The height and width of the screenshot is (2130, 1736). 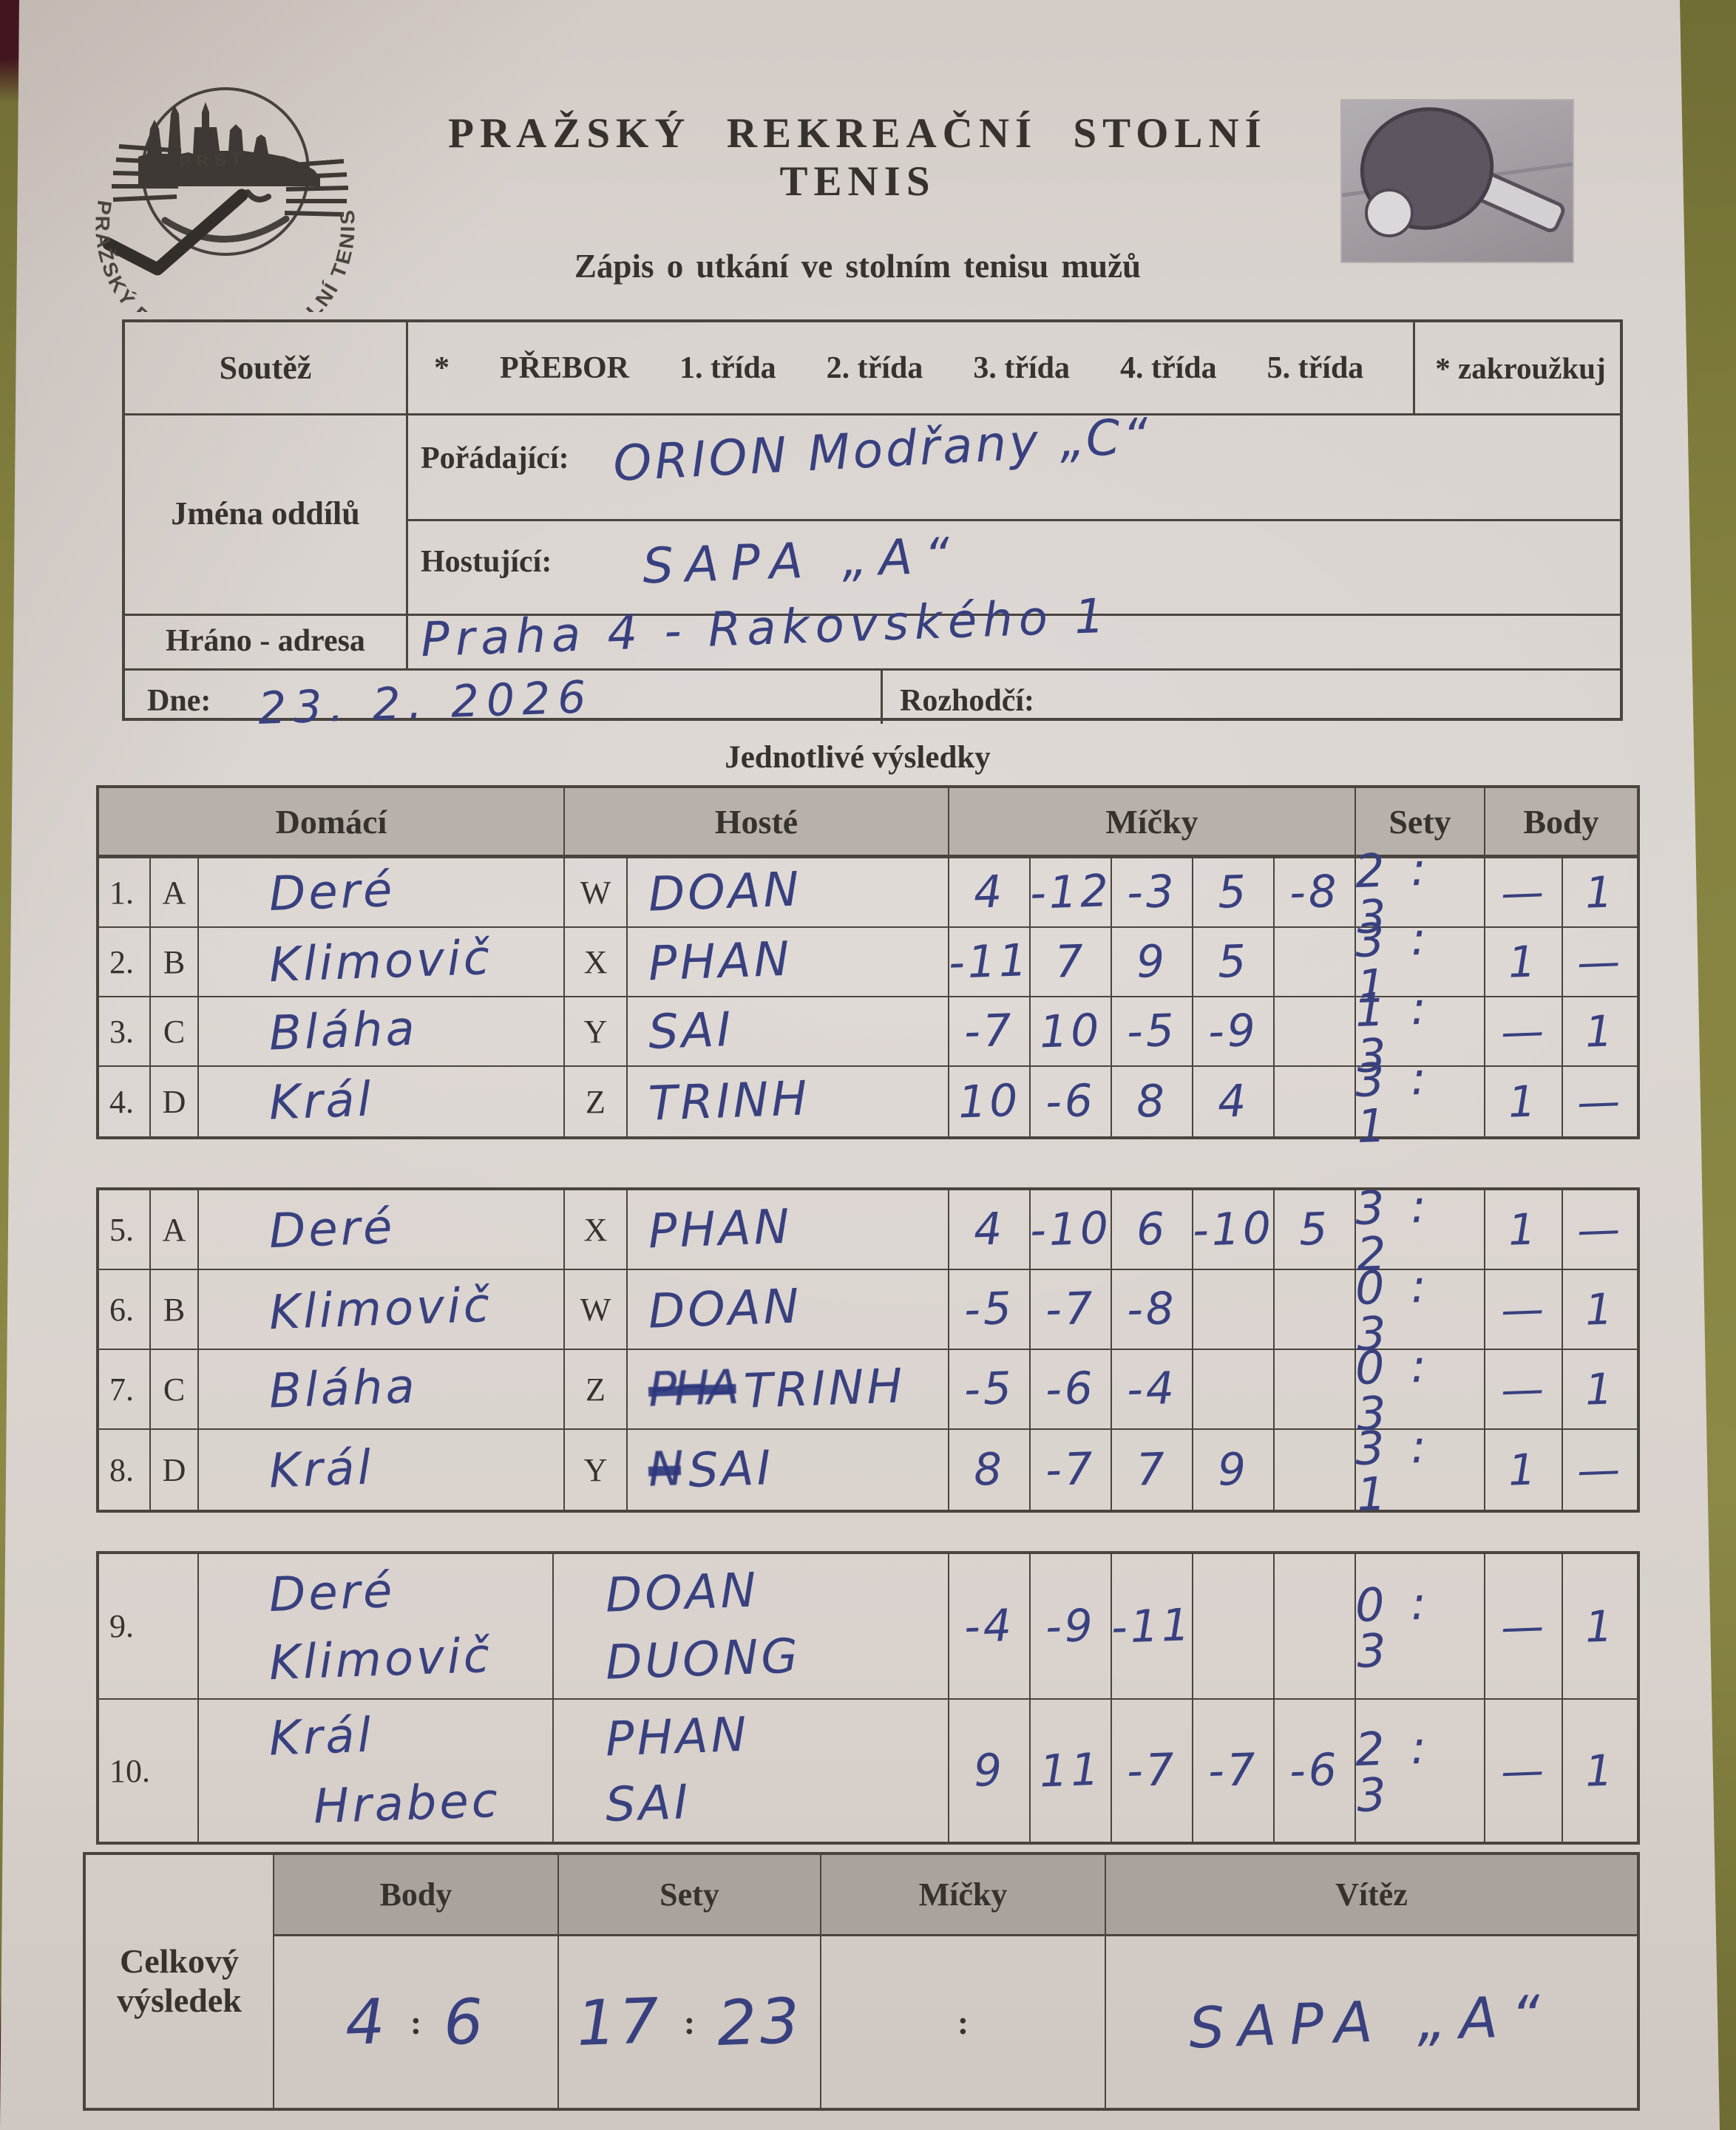 What do you see at coordinates (751, 1771) in the screenshot?
I see `guest-pair: PHAN SAI` at bounding box center [751, 1771].